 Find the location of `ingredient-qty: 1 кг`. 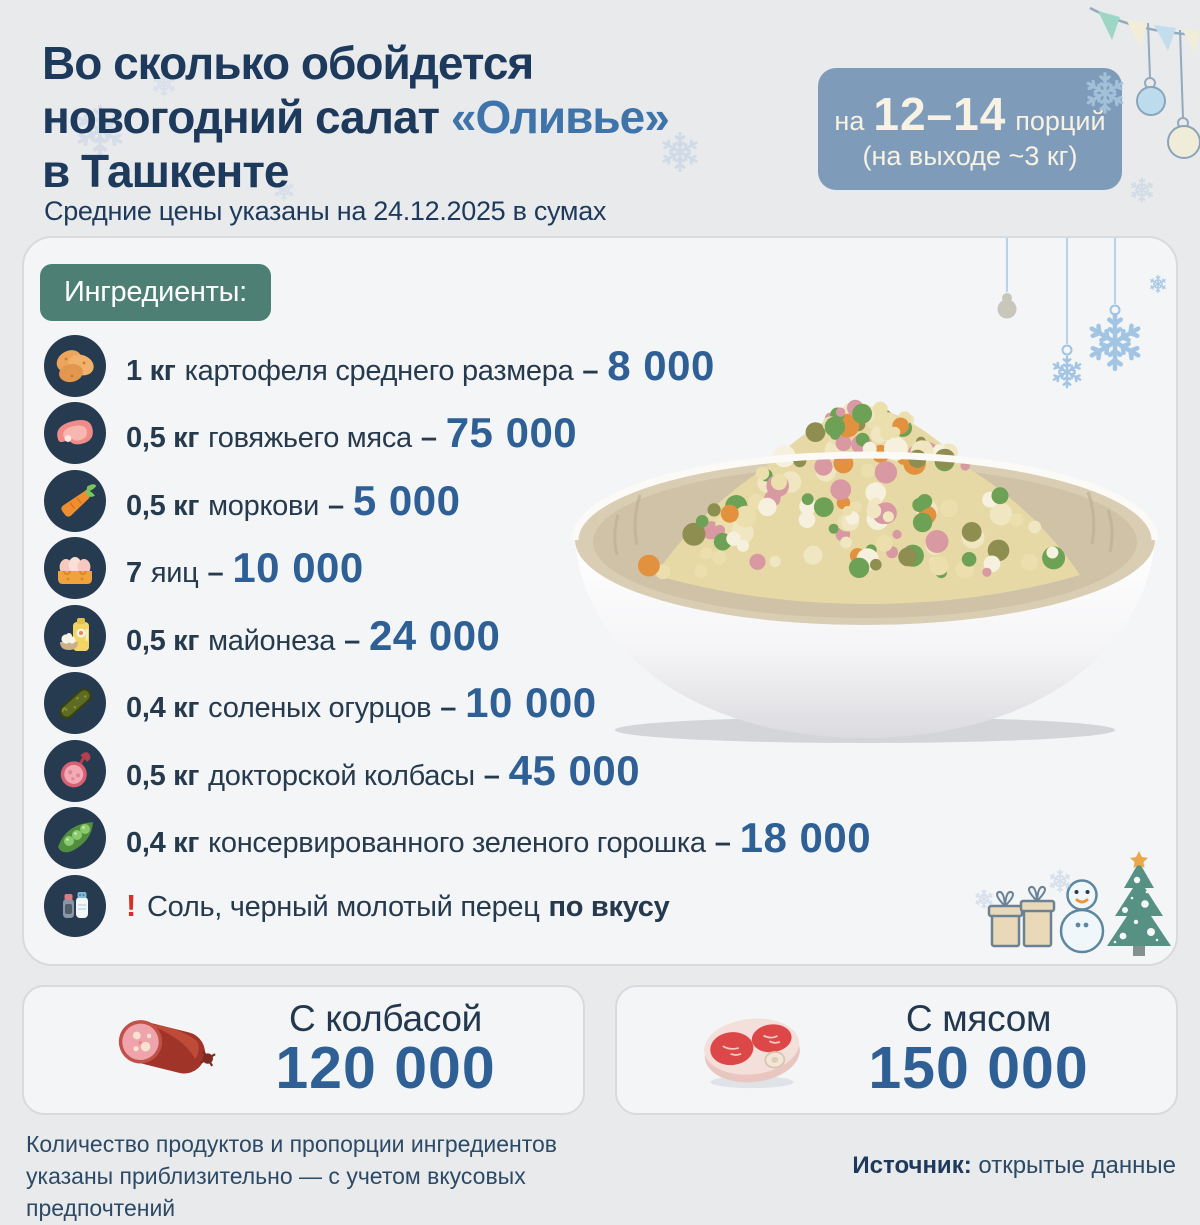

ingredient-qty: 1 кг is located at coordinates (151, 370).